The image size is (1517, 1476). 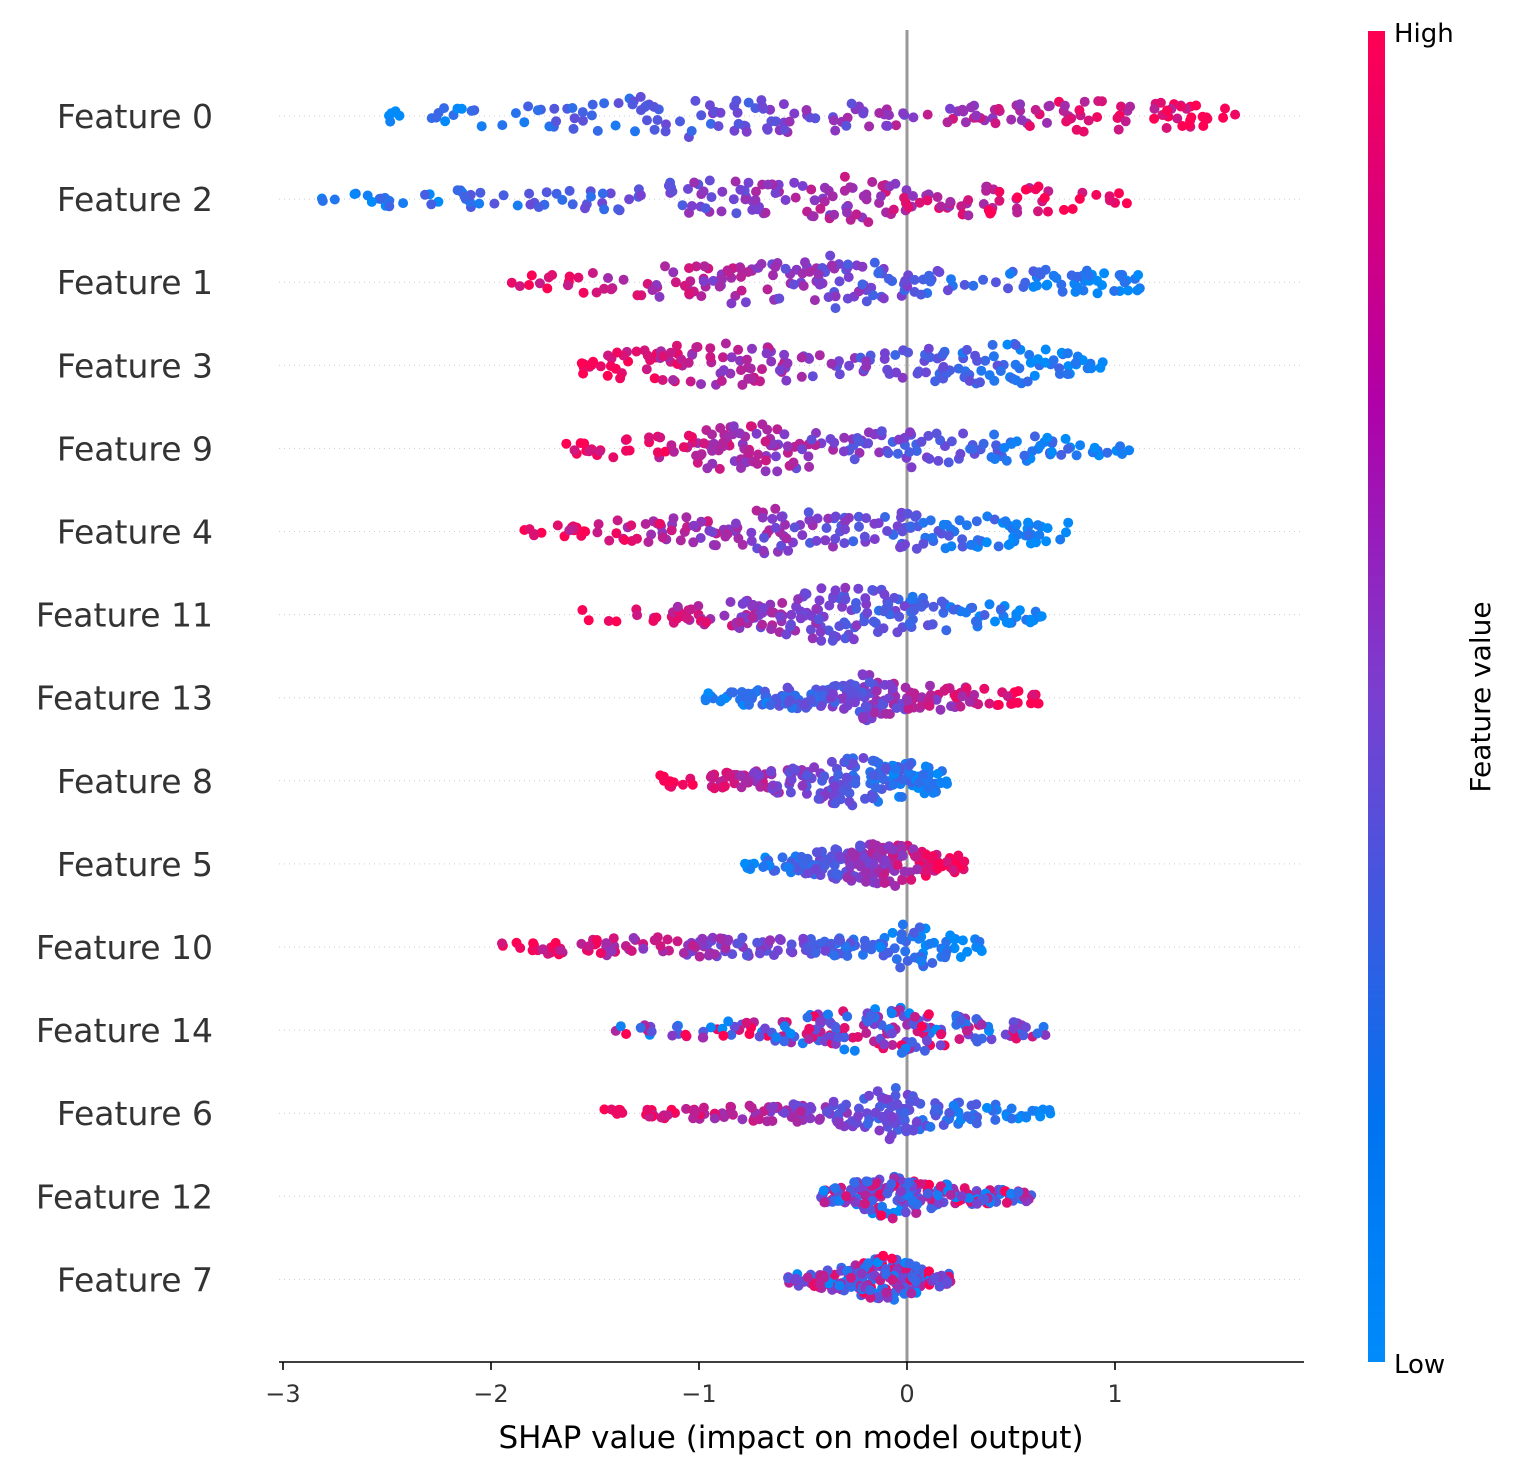 What do you see at coordinates (124, 947) in the screenshot?
I see `feature-label: Feature 10` at bounding box center [124, 947].